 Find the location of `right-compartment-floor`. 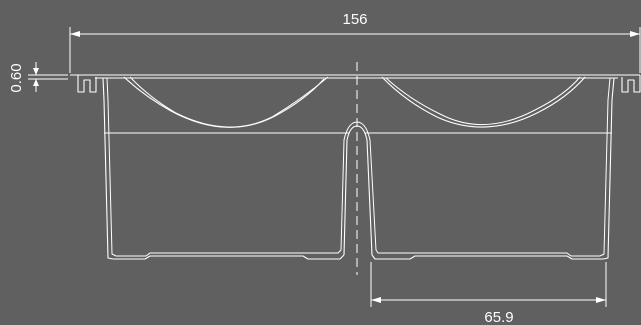

right-compartment-floor is located at coordinates (487, 257).